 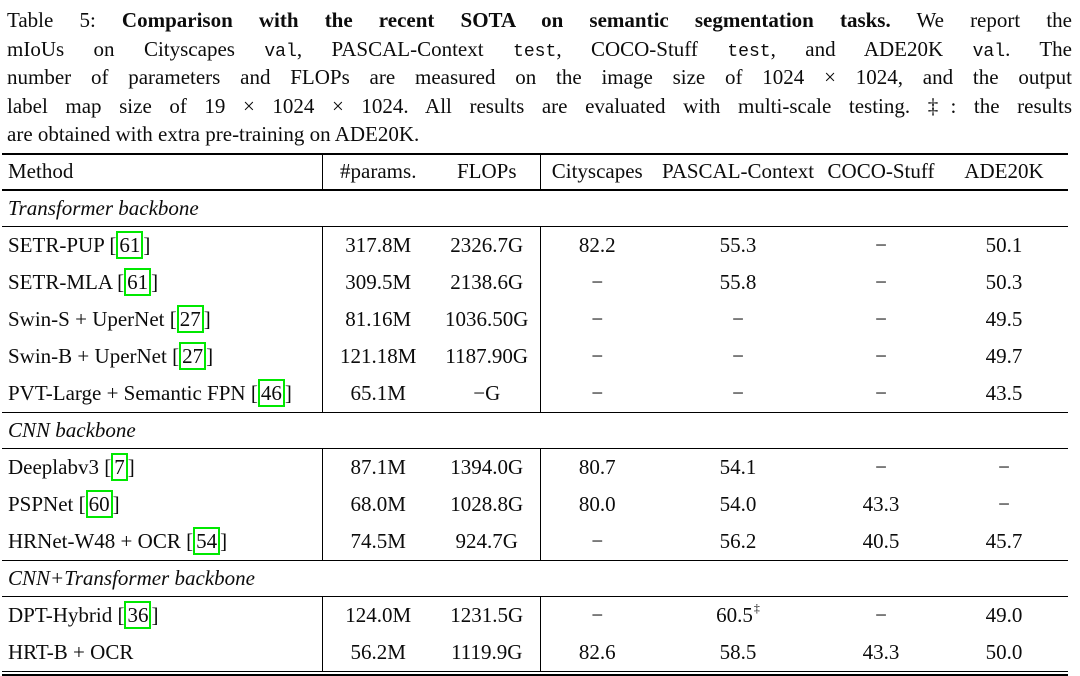 I want to click on method-name: Deeplabv3, so click(x=53, y=466).